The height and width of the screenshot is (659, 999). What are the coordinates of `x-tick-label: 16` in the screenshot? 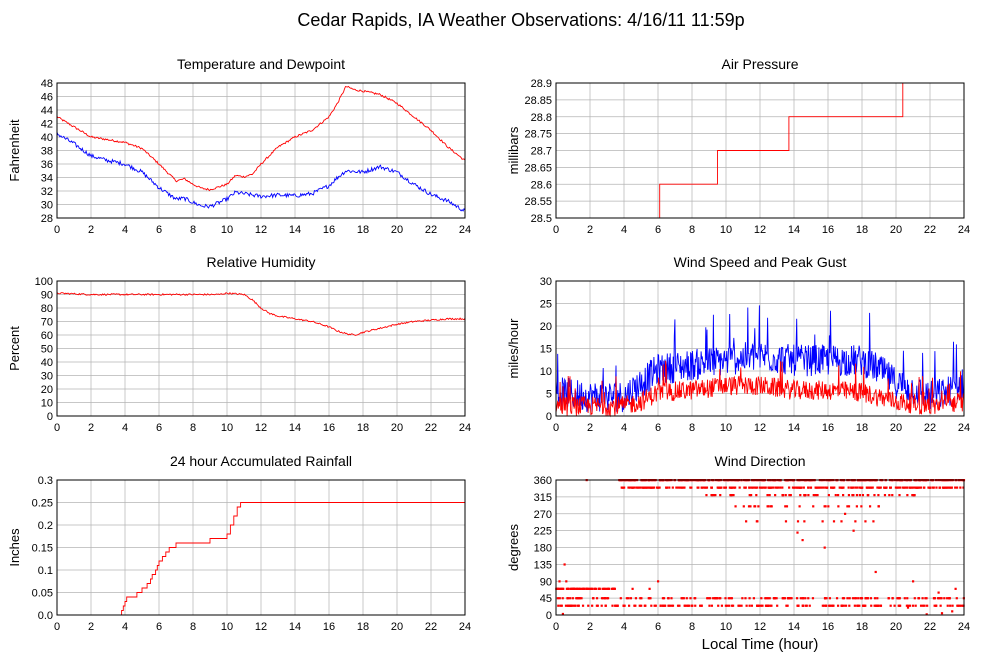 It's located at (828, 230).